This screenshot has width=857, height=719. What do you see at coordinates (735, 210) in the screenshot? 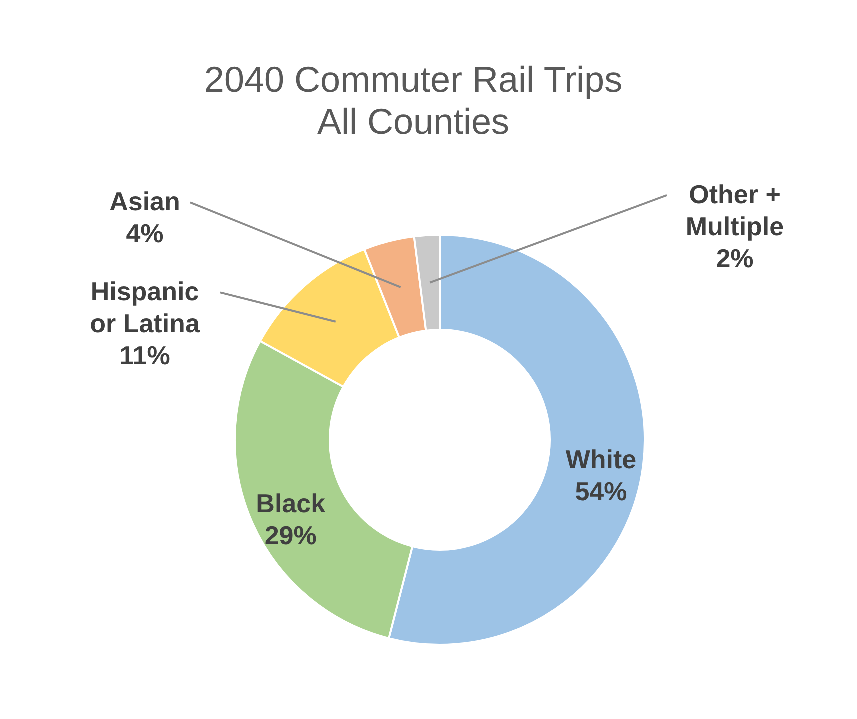
I see `slice-label: Other + Multiple` at bounding box center [735, 210].